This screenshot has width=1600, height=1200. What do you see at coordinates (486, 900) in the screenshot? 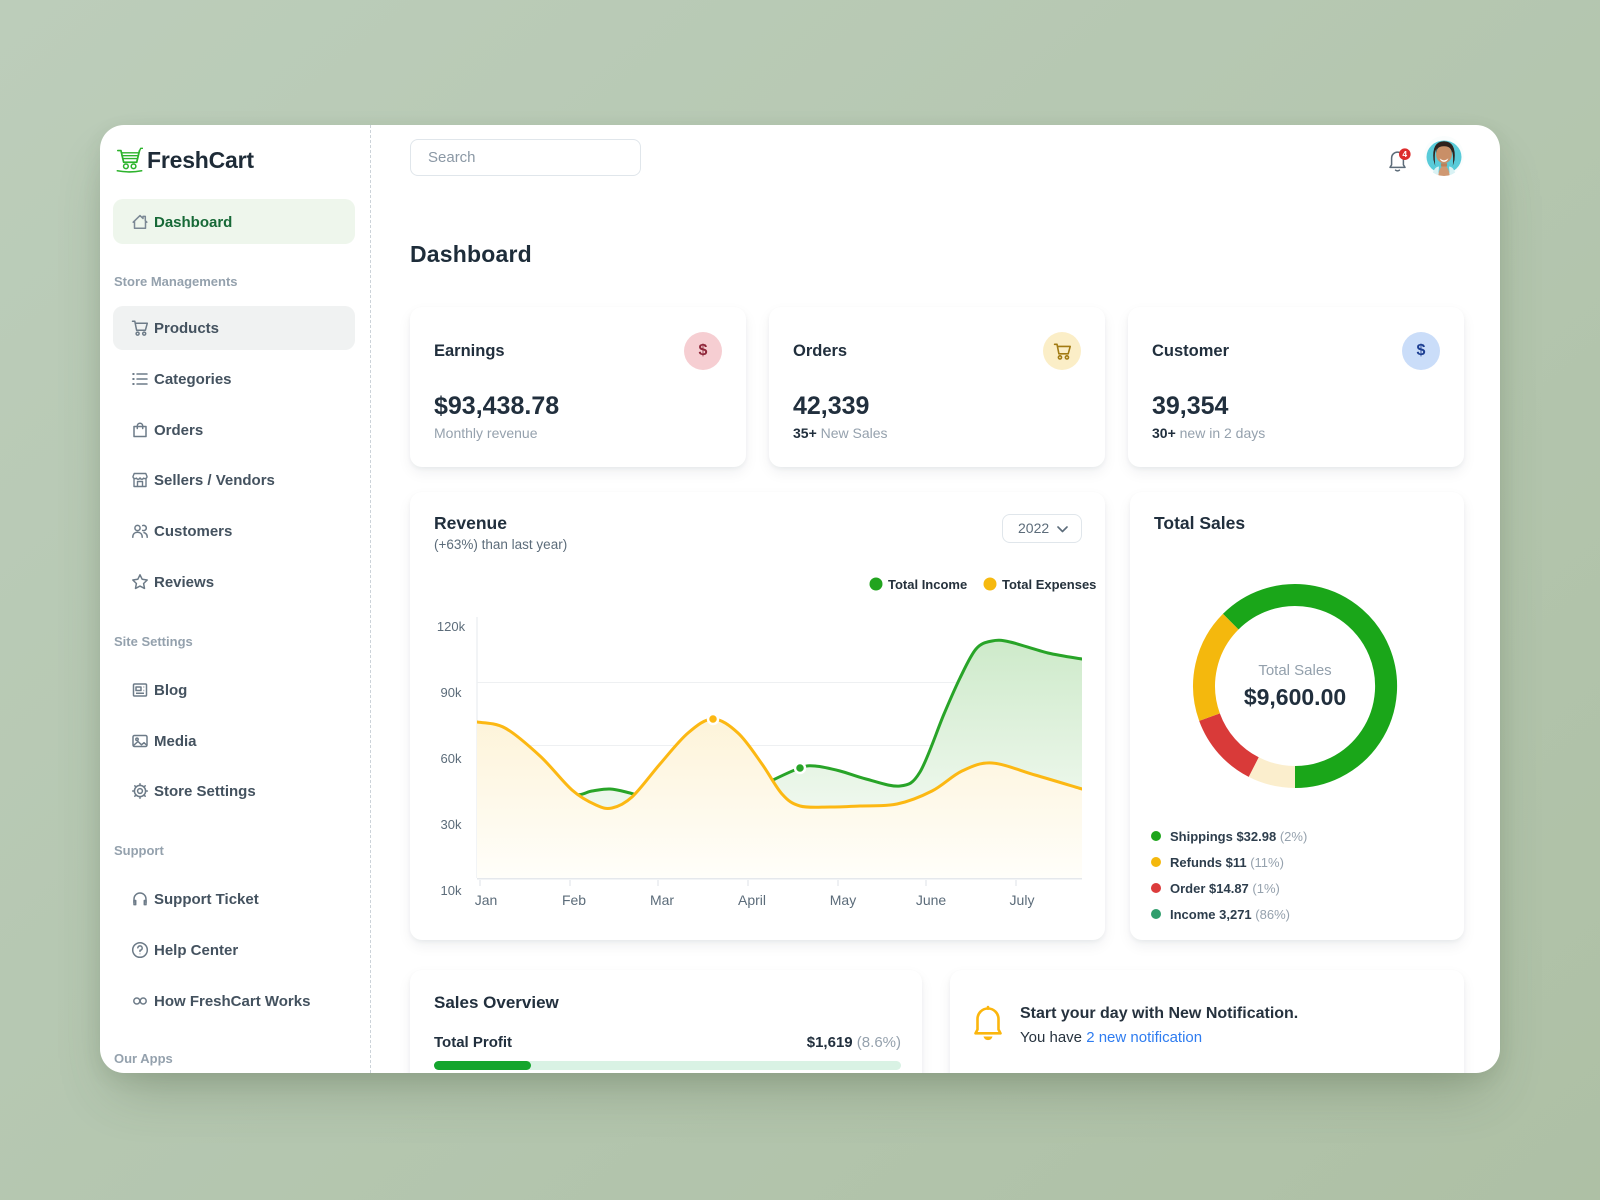
I see `svg-text: Jan` at bounding box center [486, 900].